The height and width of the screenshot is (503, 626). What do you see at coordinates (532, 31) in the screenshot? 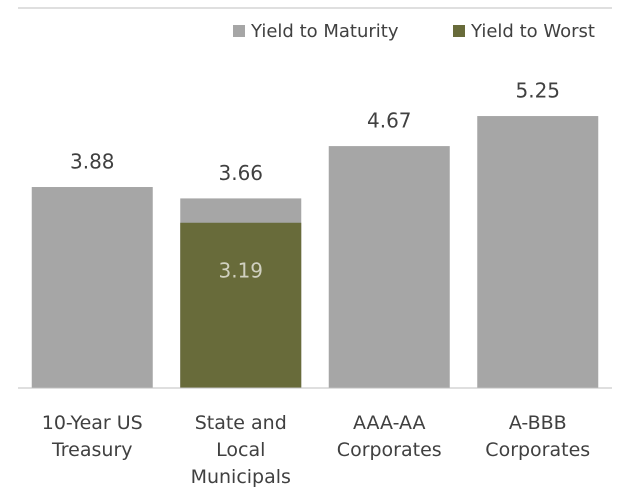
I see `legend-label: Yield to Worst` at bounding box center [532, 31].